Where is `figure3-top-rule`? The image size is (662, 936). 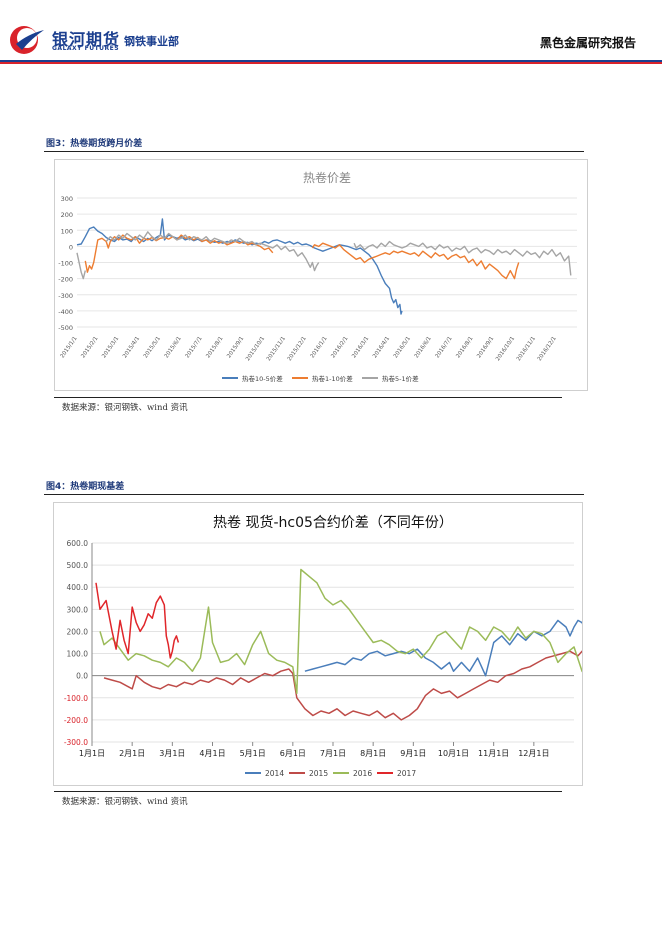
figure3-top-rule is located at coordinates (314, 151).